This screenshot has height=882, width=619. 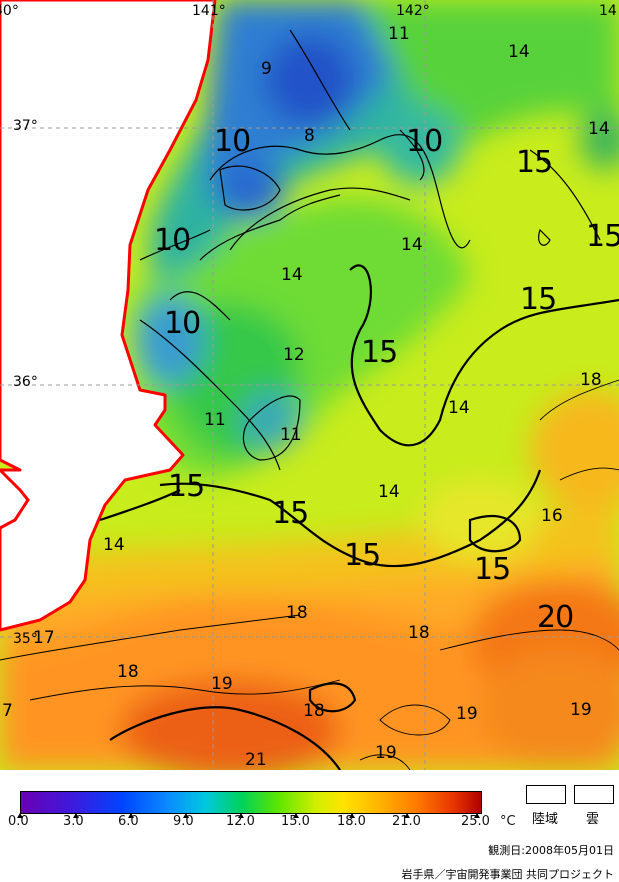 I want to click on land-label: 陸域, so click(x=545, y=819).